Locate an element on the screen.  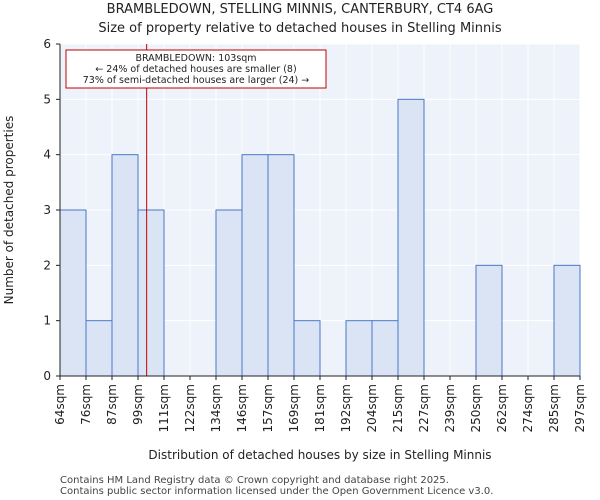
y-tick-label: 3 is located at coordinates (47, 210).